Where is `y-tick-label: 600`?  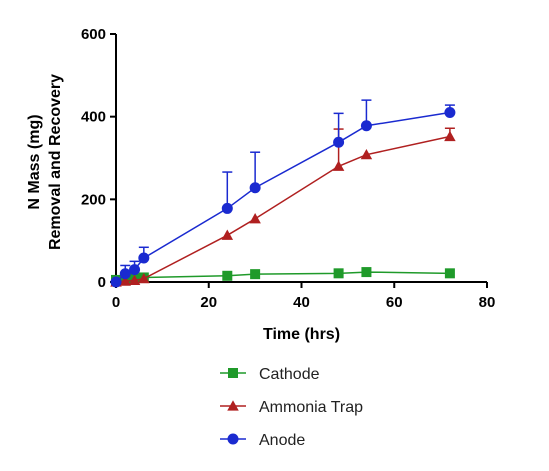
y-tick-label: 600 is located at coordinates (93, 34).